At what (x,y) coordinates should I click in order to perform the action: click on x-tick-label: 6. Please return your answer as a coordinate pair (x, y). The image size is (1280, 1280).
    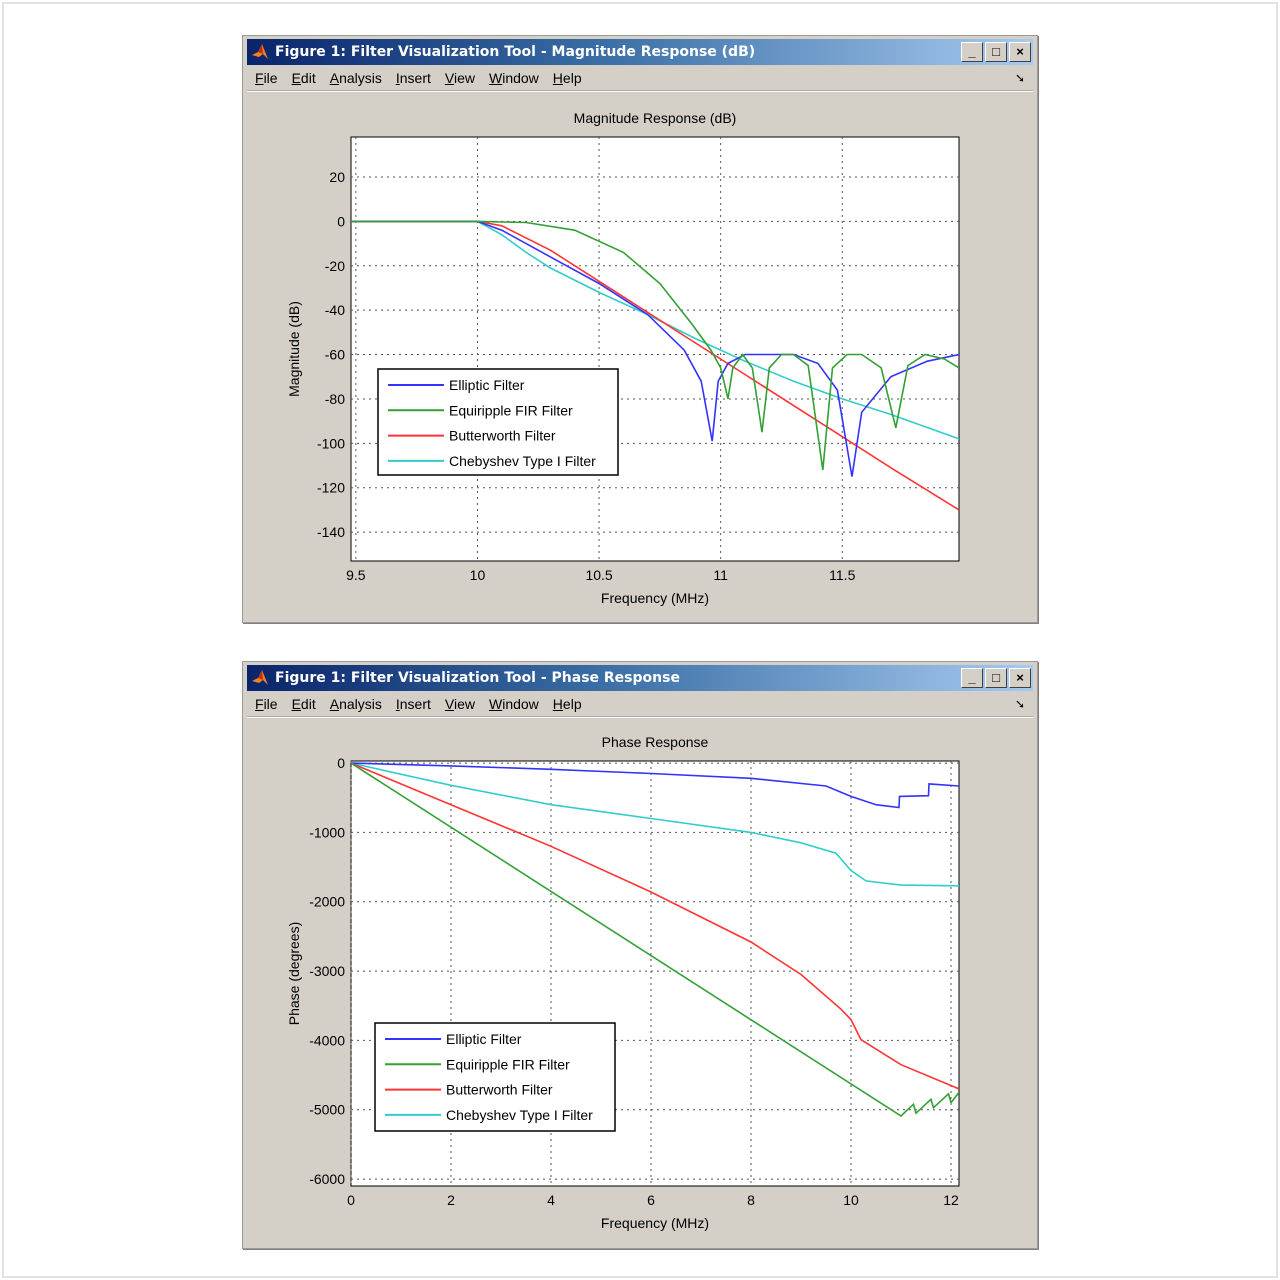
    Looking at the image, I should click on (651, 1200).